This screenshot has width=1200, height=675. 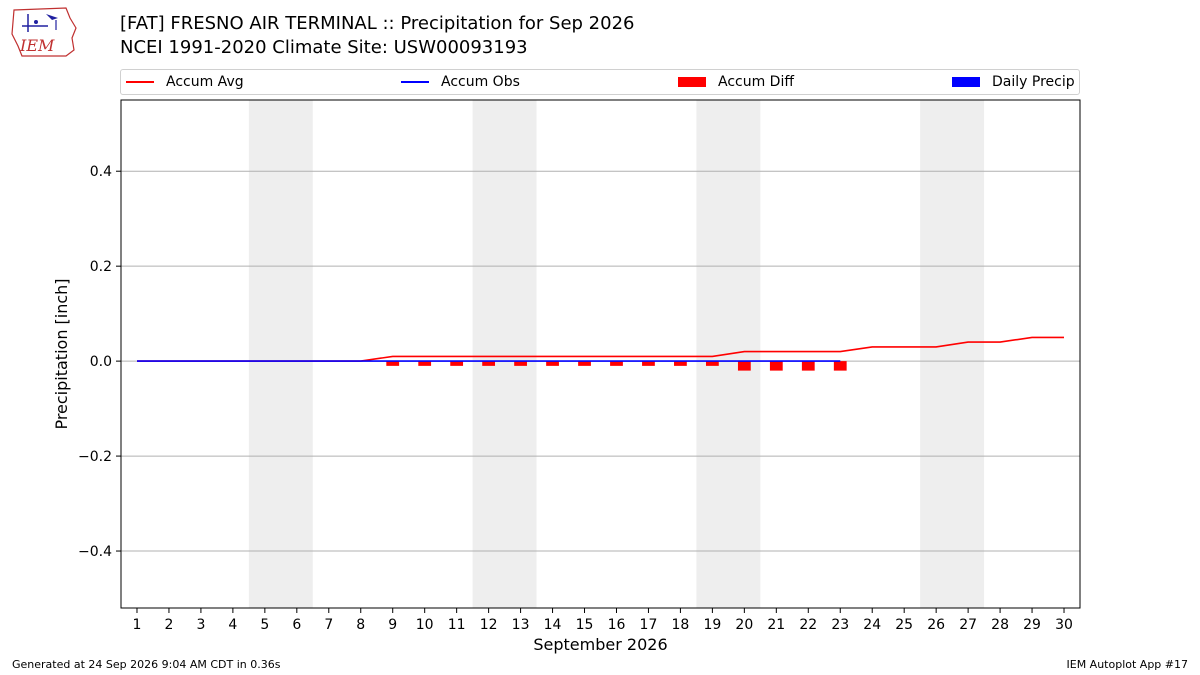 I want to click on x-tick-label: 27, so click(x=968, y=625).